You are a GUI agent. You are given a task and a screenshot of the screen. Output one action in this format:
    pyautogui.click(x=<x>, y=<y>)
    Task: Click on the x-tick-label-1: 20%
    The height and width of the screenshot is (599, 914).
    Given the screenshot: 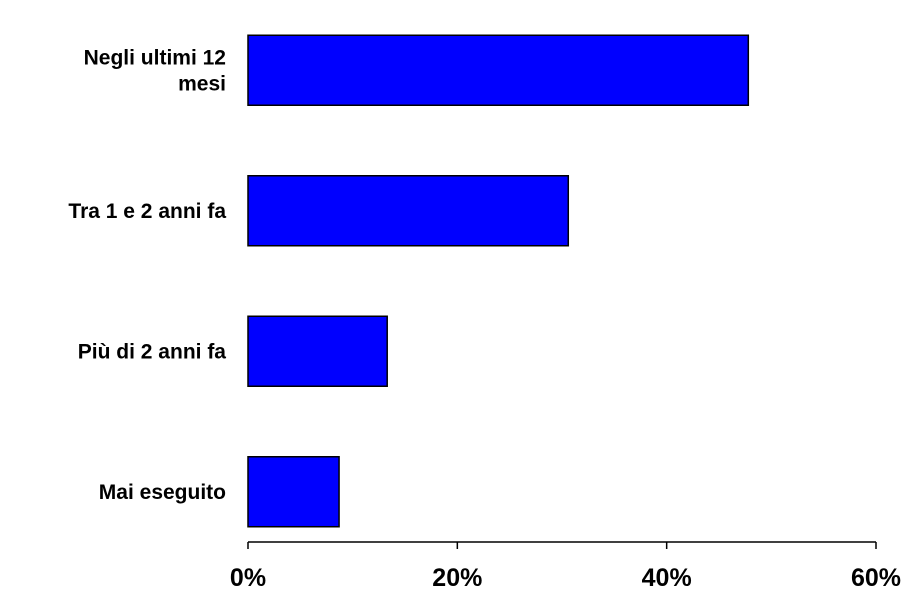 What is the action you would take?
    pyautogui.click(x=457, y=578)
    